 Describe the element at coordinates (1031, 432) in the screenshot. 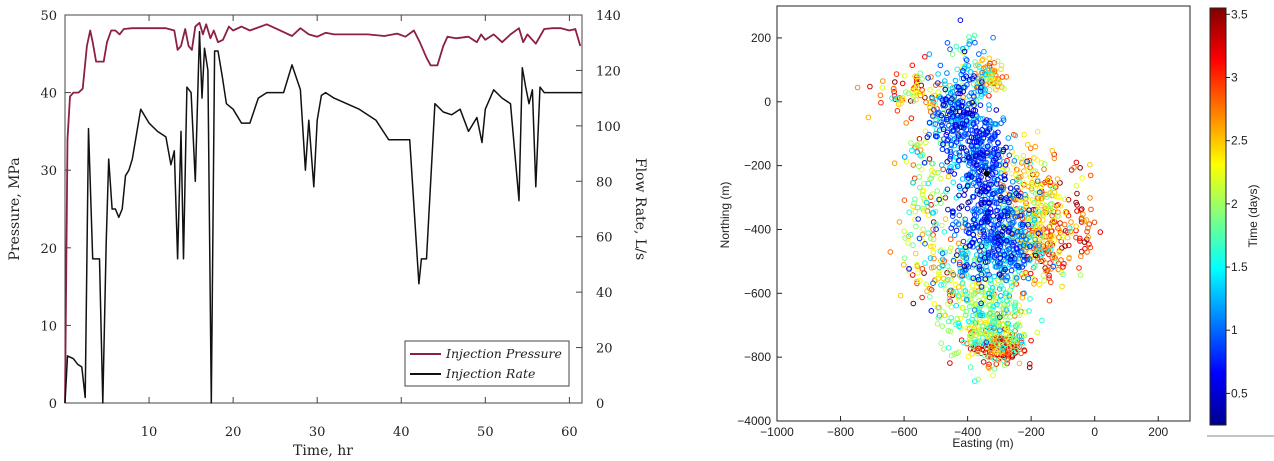

I see `easting-tick-label: −200` at that location.